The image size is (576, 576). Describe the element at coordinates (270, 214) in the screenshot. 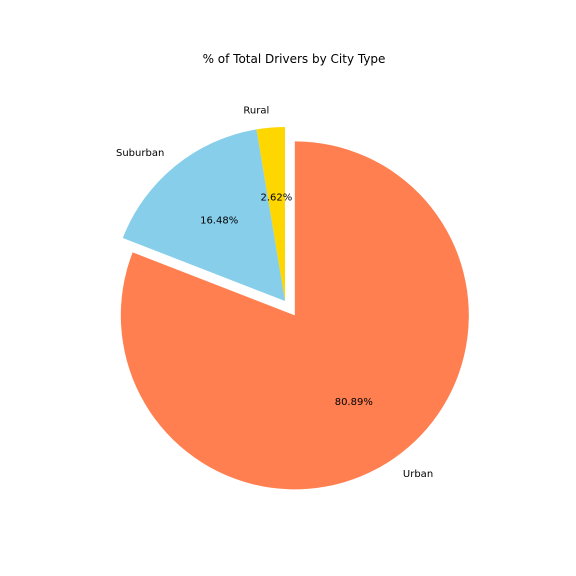

I see `pie-slice-rural` at that location.